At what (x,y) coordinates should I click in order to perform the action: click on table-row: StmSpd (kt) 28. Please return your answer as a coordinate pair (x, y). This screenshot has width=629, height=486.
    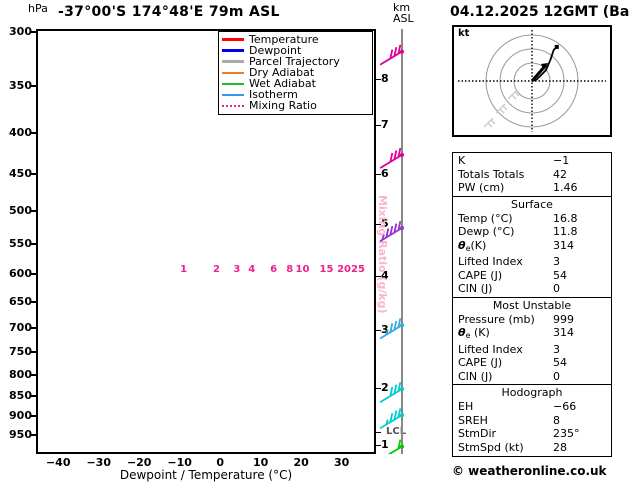
    Looking at the image, I should click on (532, 448).